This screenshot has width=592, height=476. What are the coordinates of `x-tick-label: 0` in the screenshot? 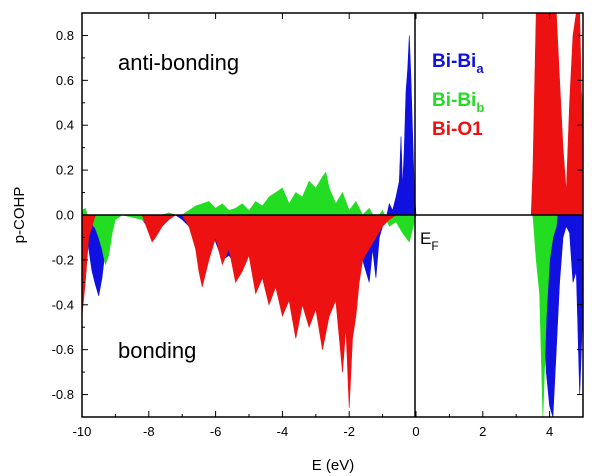 It's located at (415, 431).